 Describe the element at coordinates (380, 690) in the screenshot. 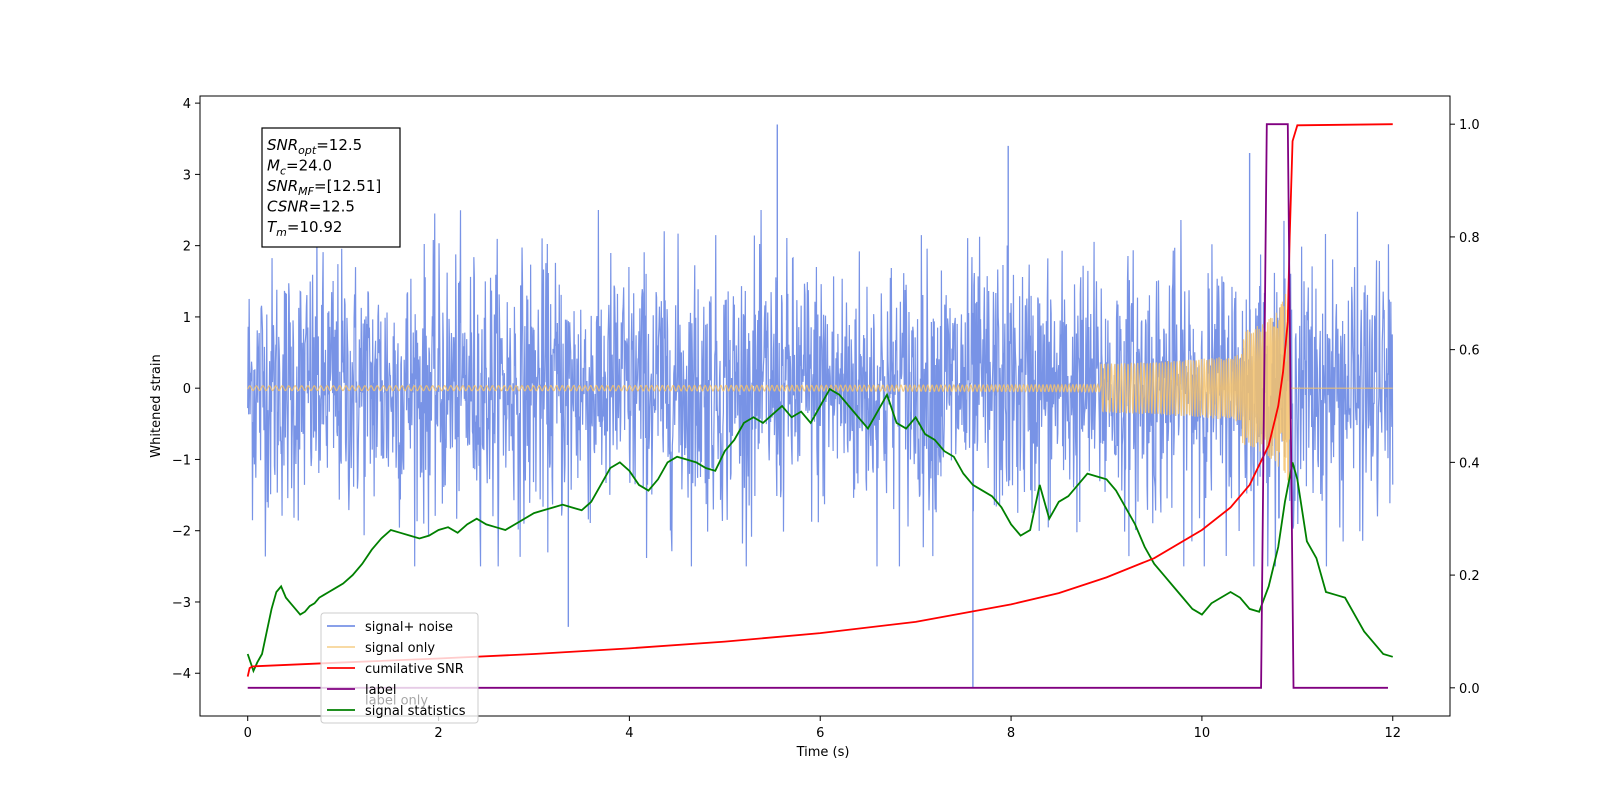

I see `legend-entry: label` at that location.